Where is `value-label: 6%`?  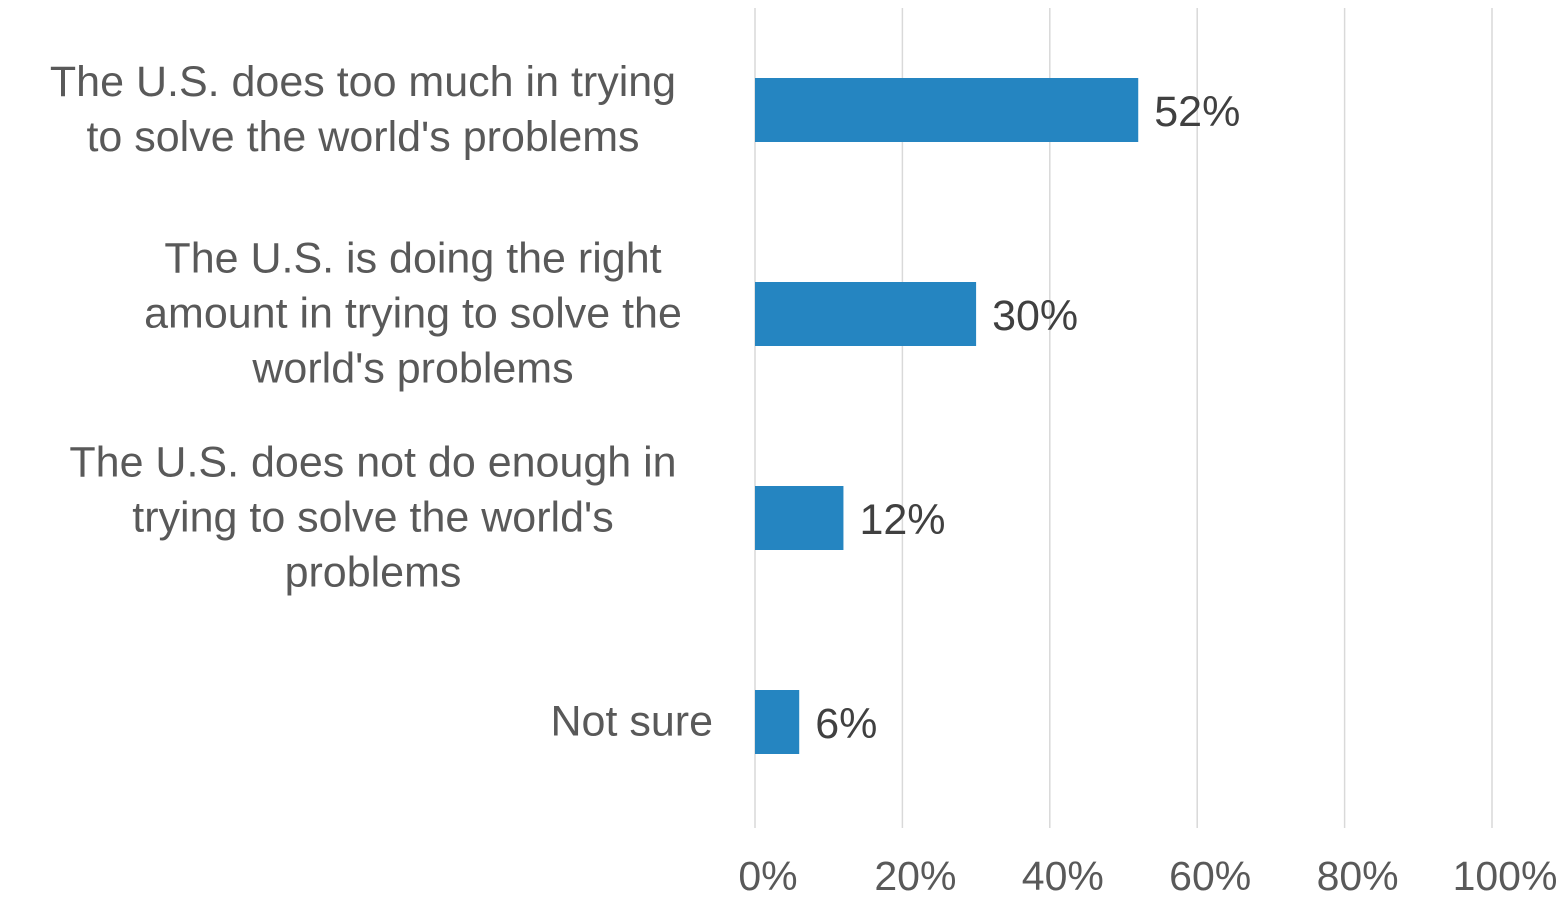
value-label: 6% is located at coordinates (846, 724).